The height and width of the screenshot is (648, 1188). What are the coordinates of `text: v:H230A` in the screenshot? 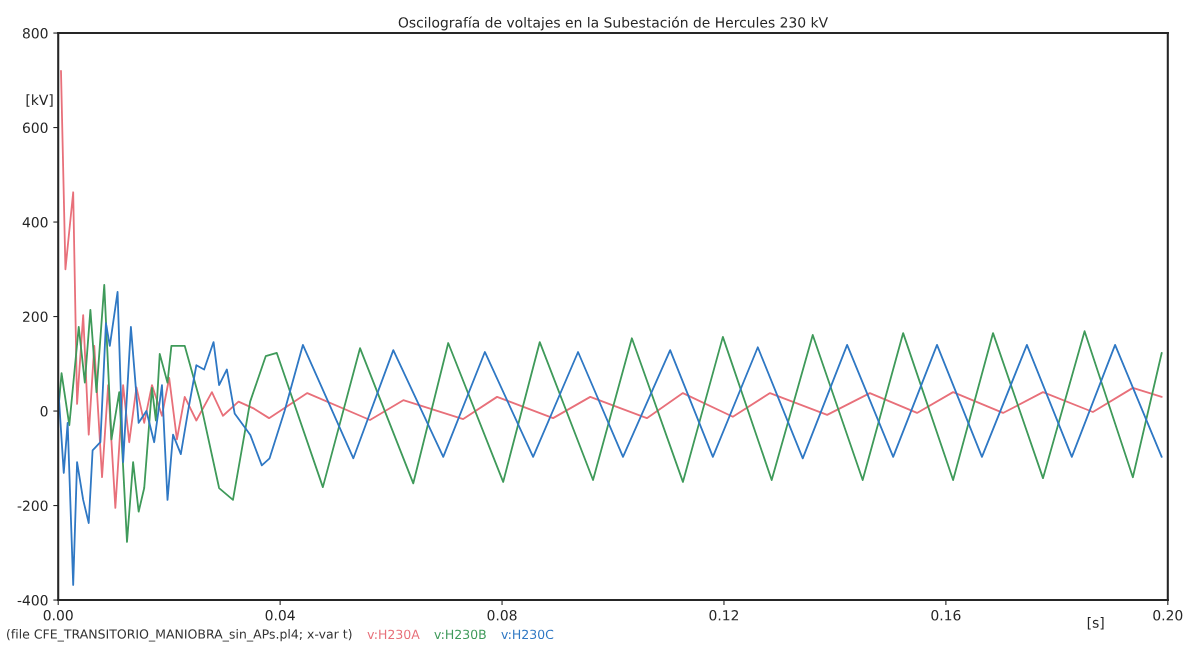 It's located at (393, 634).